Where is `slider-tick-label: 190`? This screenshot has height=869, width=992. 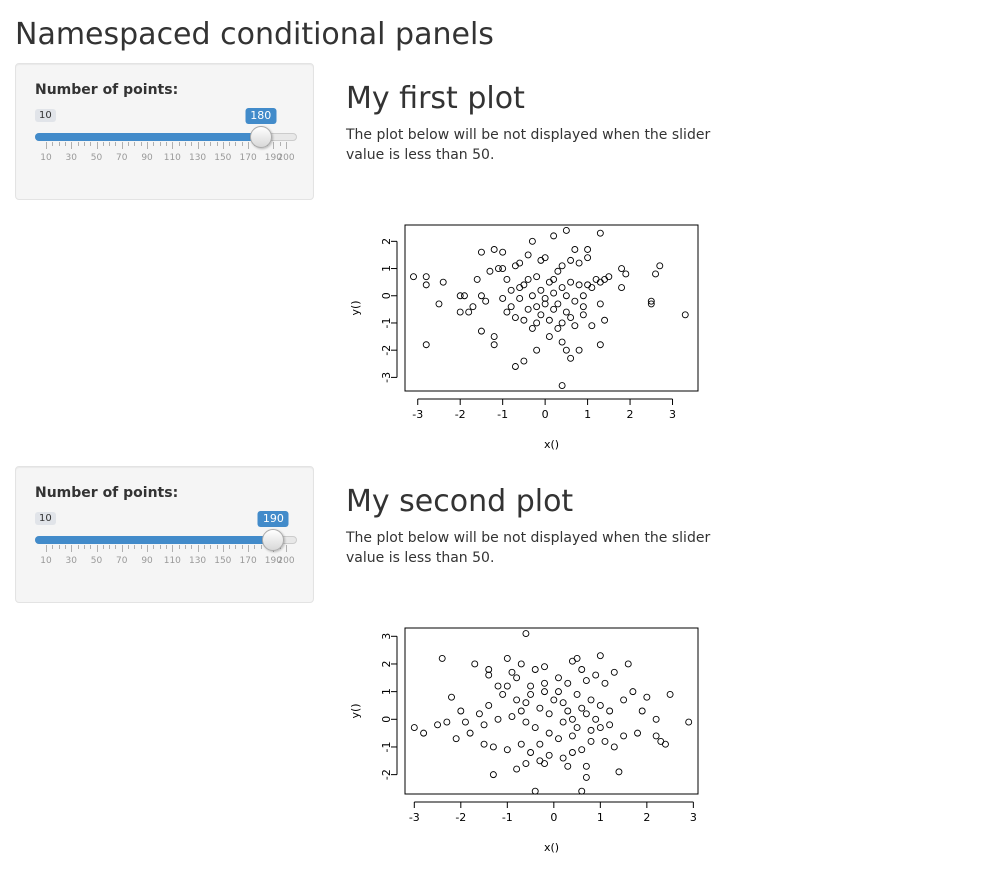 slider-tick-label: 190 is located at coordinates (273, 158).